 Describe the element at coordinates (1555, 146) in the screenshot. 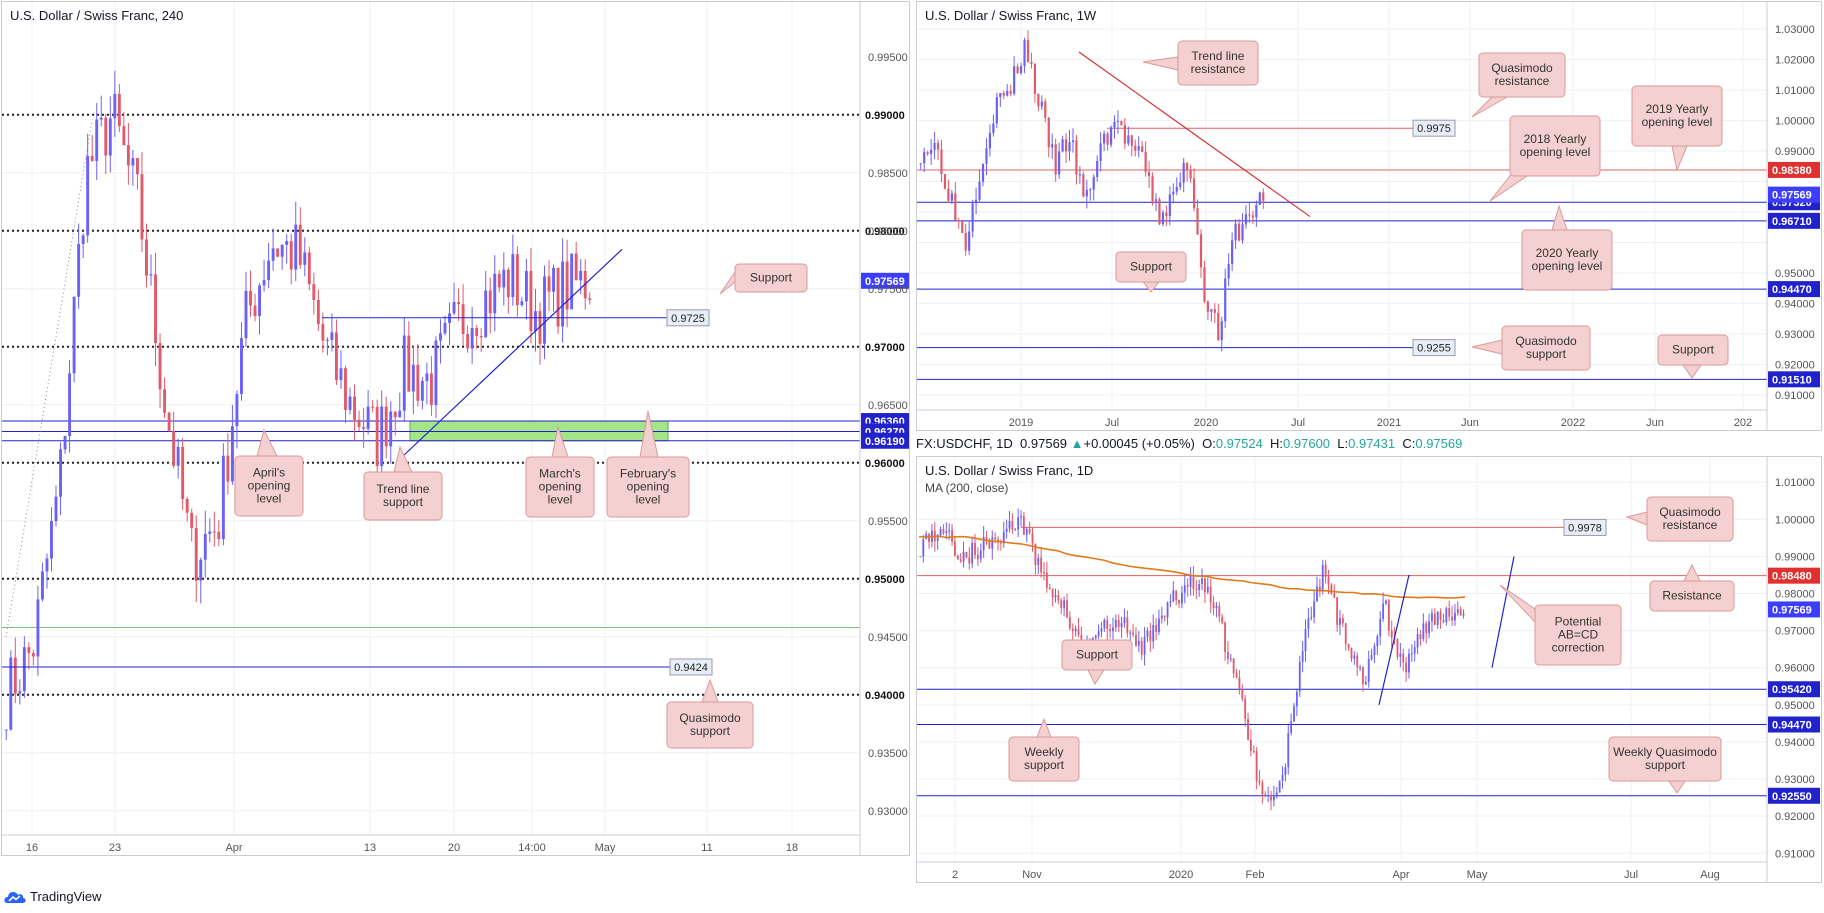

I see `w1-callout-2018-yearly-box` at that location.